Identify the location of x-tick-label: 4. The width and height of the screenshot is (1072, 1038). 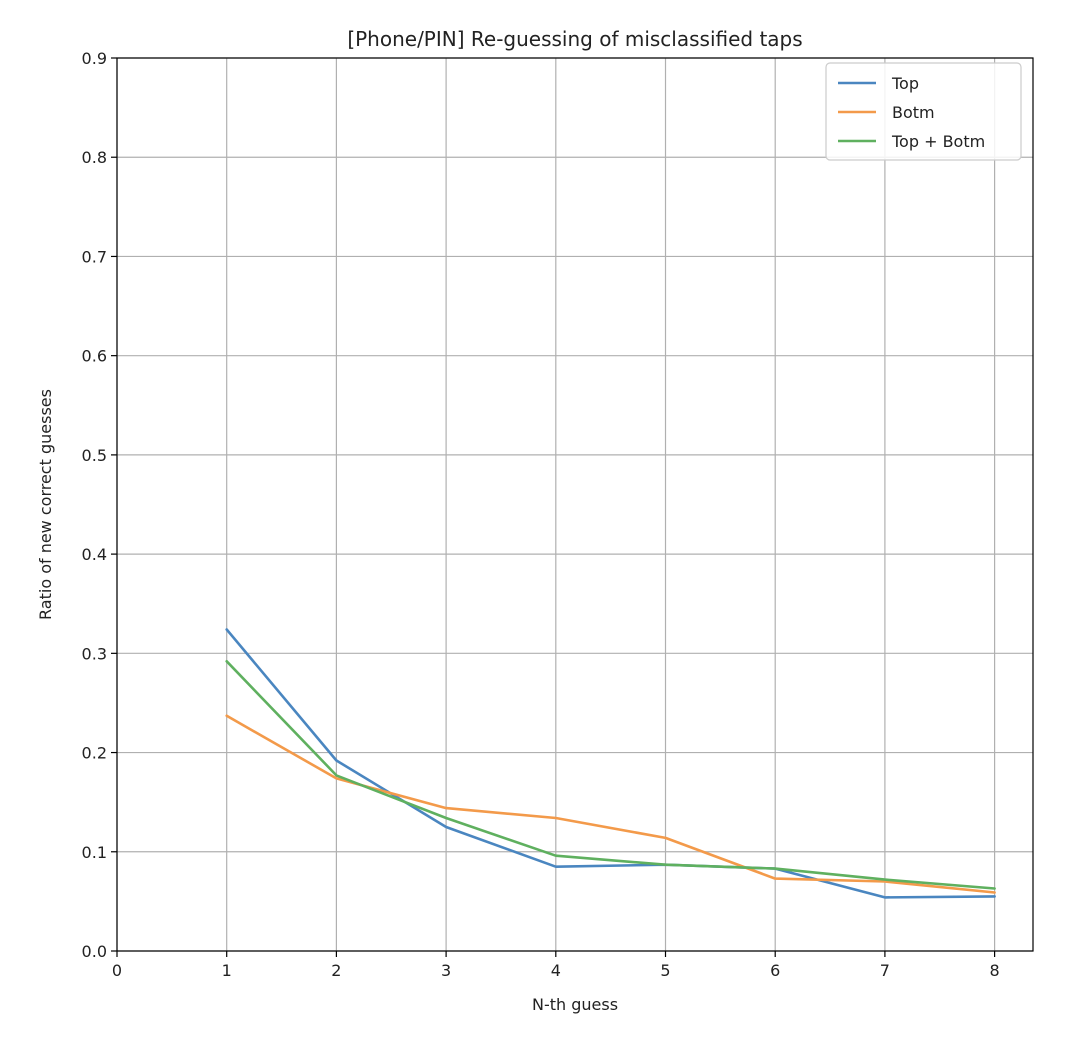
(556, 970).